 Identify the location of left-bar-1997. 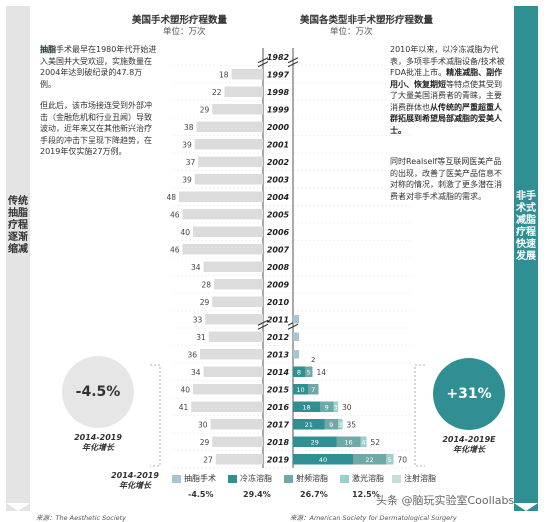
(247, 74).